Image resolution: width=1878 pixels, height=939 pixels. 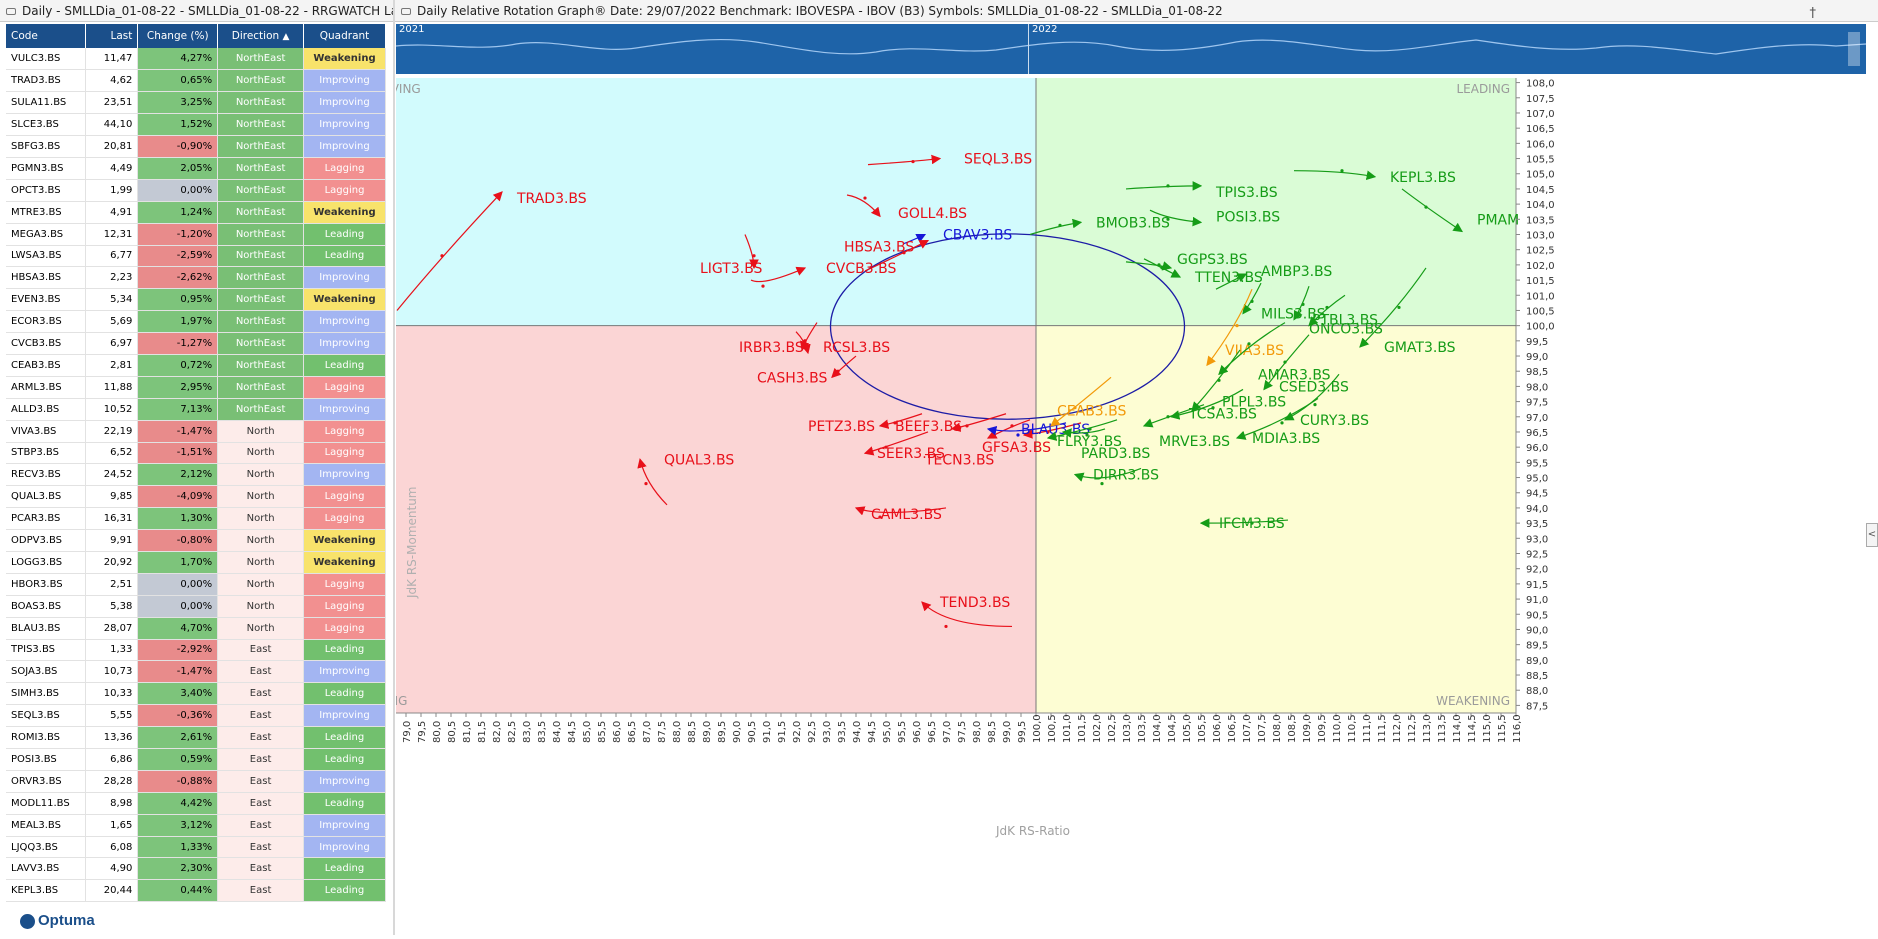 What do you see at coordinates (196, 737) in the screenshot?
I see `table-row: ROMI3.BS 13,36 2,61% East Leading` at bounding box center [196, 737].